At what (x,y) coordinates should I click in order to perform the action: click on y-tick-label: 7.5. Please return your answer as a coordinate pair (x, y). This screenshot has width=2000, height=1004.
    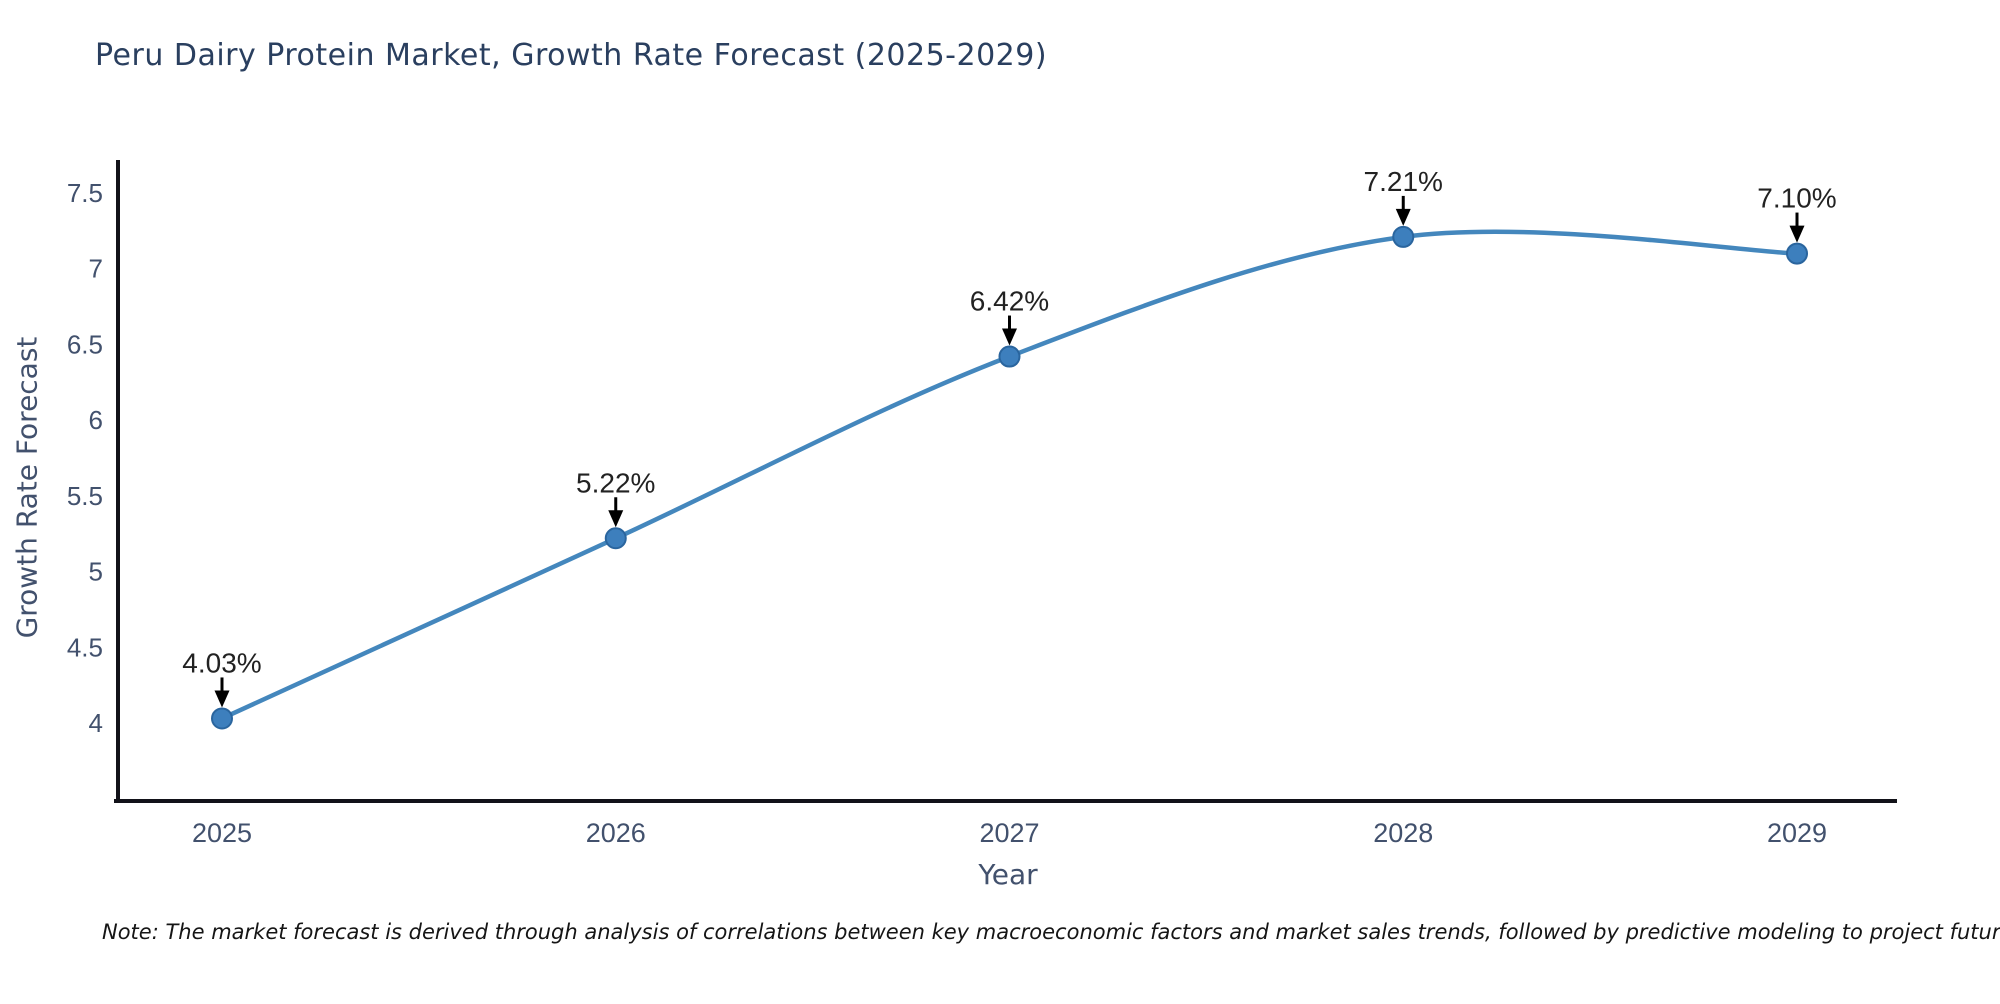
    Looking at the image, I should click on (85, 193).